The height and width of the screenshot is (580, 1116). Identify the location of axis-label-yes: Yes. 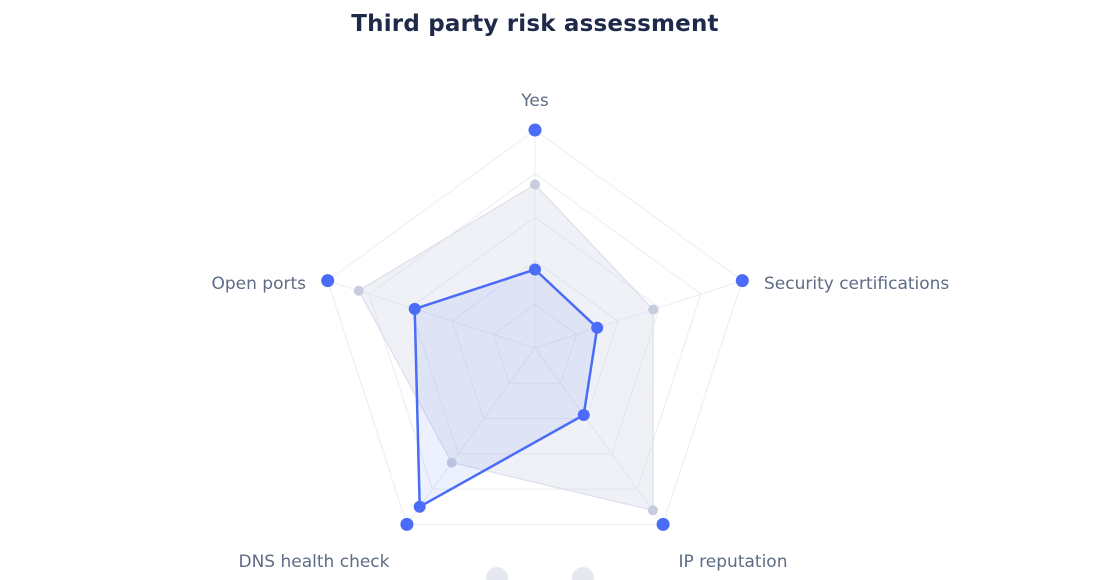
(535, 101).